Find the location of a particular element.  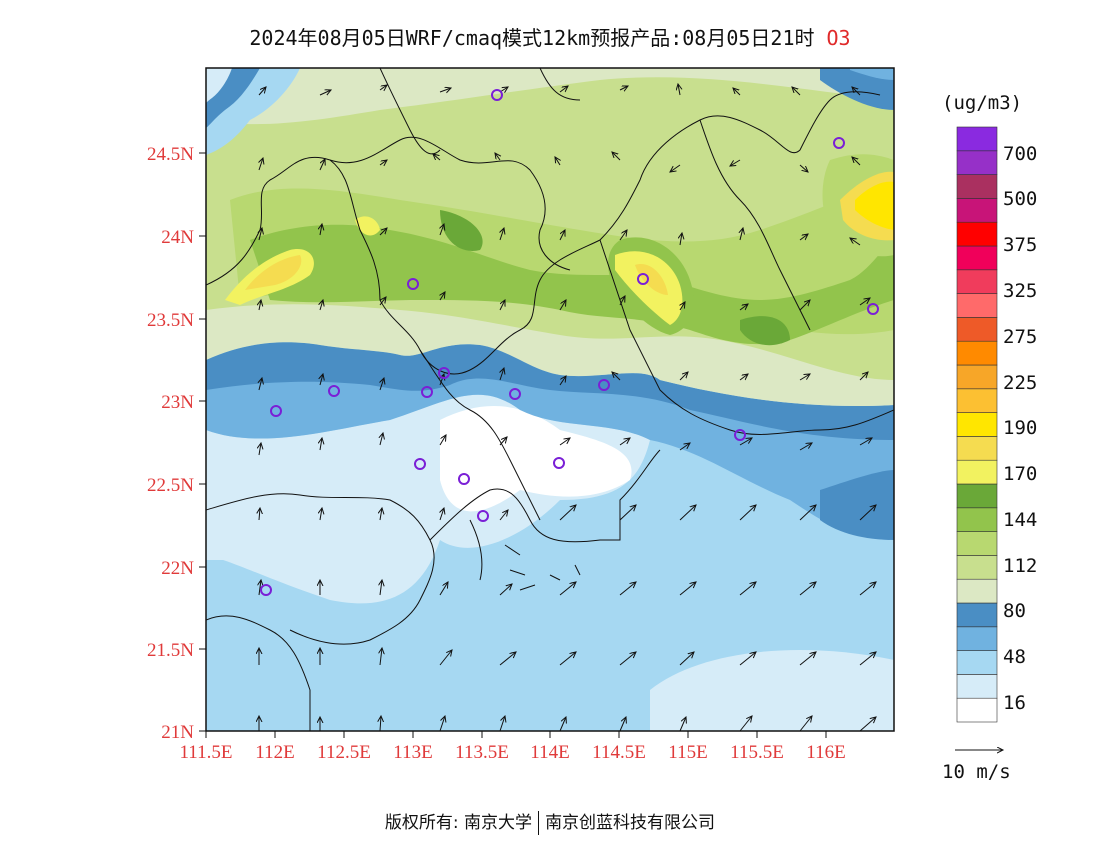

legend-label: 700 is located at coordinates (1020, 154).